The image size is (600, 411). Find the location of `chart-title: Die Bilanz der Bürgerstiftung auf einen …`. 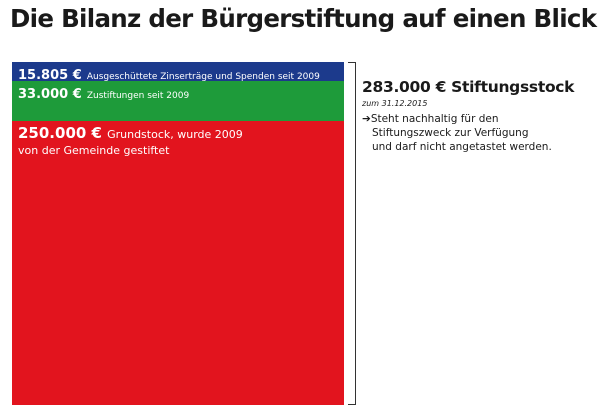

chart-title: Die Bilanz der Bürgerstiftung auf einen … is located at coordinates (303, 18).